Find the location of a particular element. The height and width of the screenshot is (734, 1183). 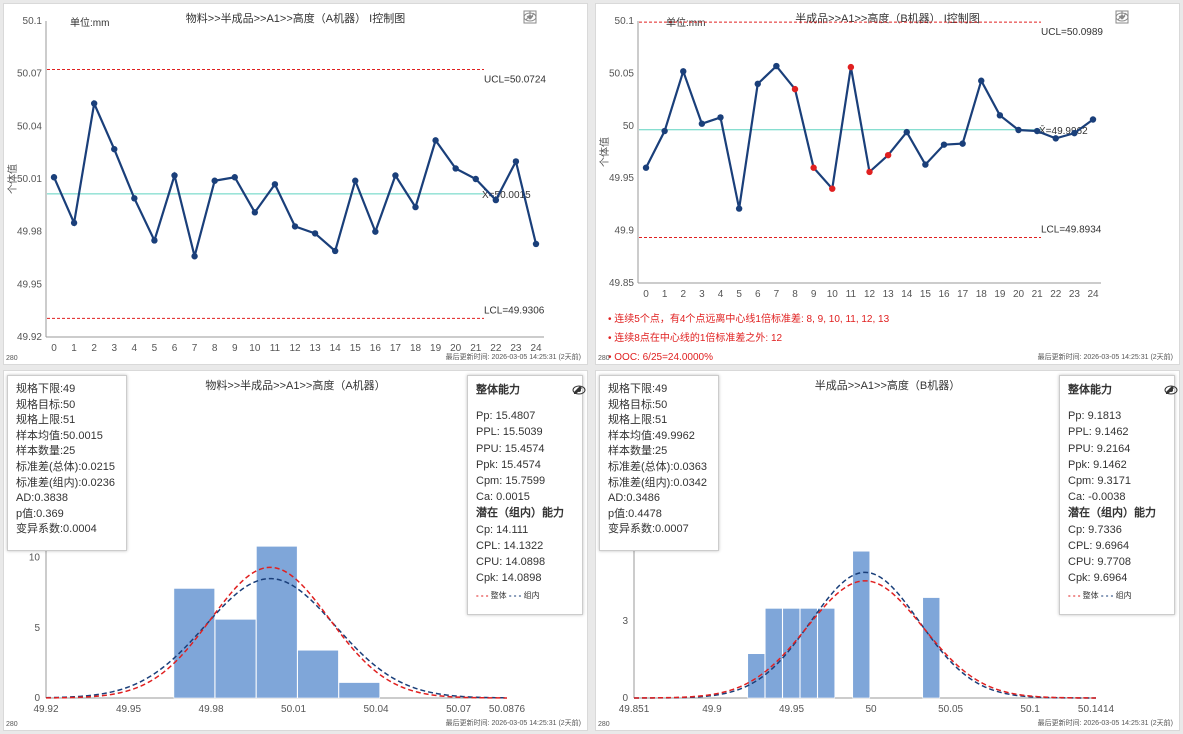

x-tick-label: 18 is located at coordinates (416, 348).